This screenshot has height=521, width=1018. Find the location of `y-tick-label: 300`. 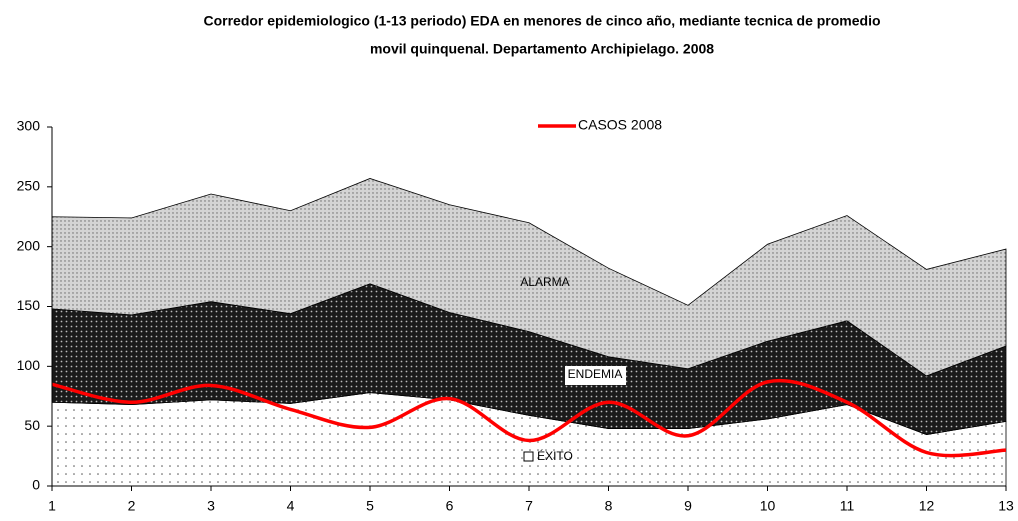

y-tick-label: 300 is located at coordinates (29, 126).